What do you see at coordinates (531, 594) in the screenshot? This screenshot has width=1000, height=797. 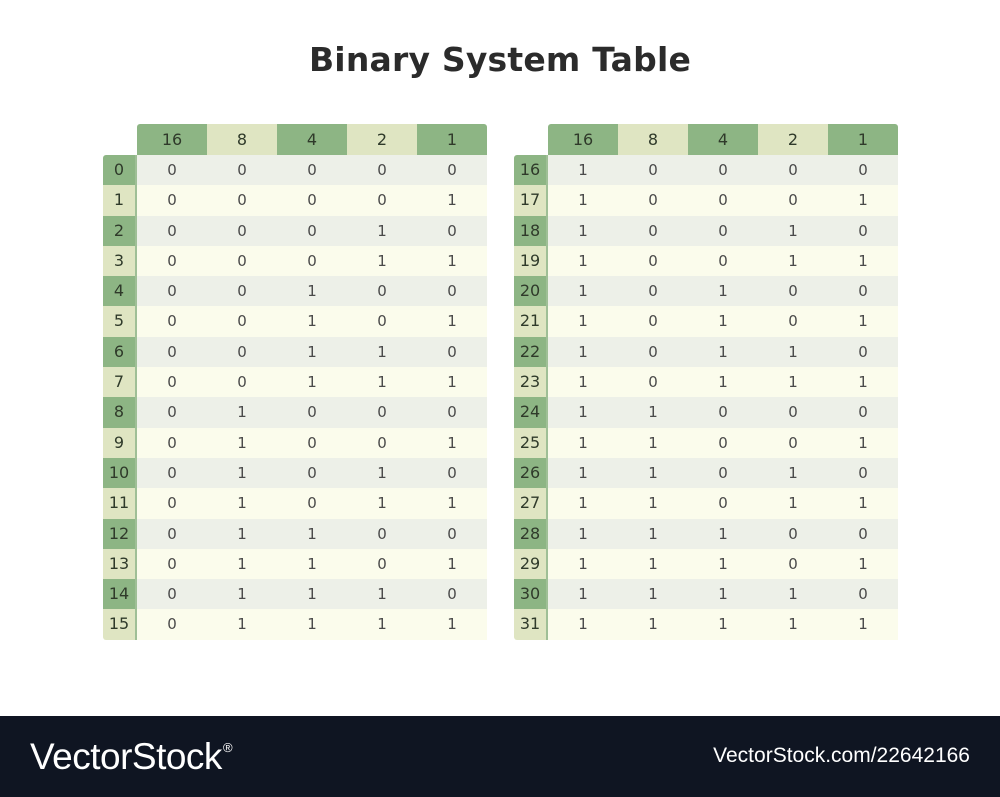 I see `row-label: 30` at bounding box center [531, 594].